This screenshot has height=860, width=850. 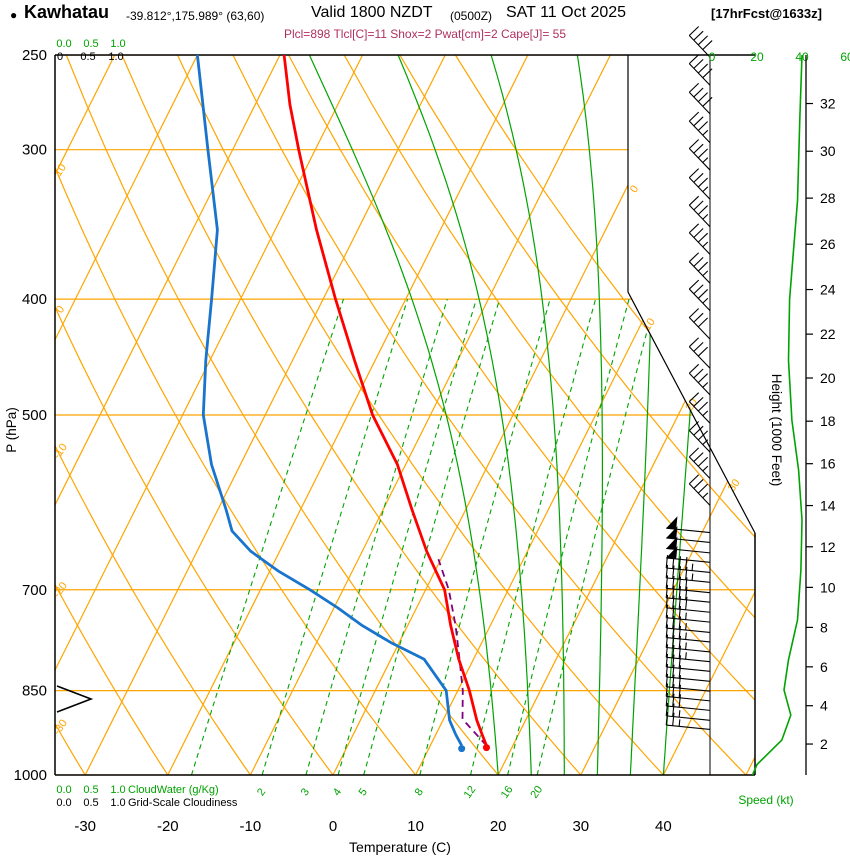 I want to click on height-tick-label: 30, so click(x=828, y=151).